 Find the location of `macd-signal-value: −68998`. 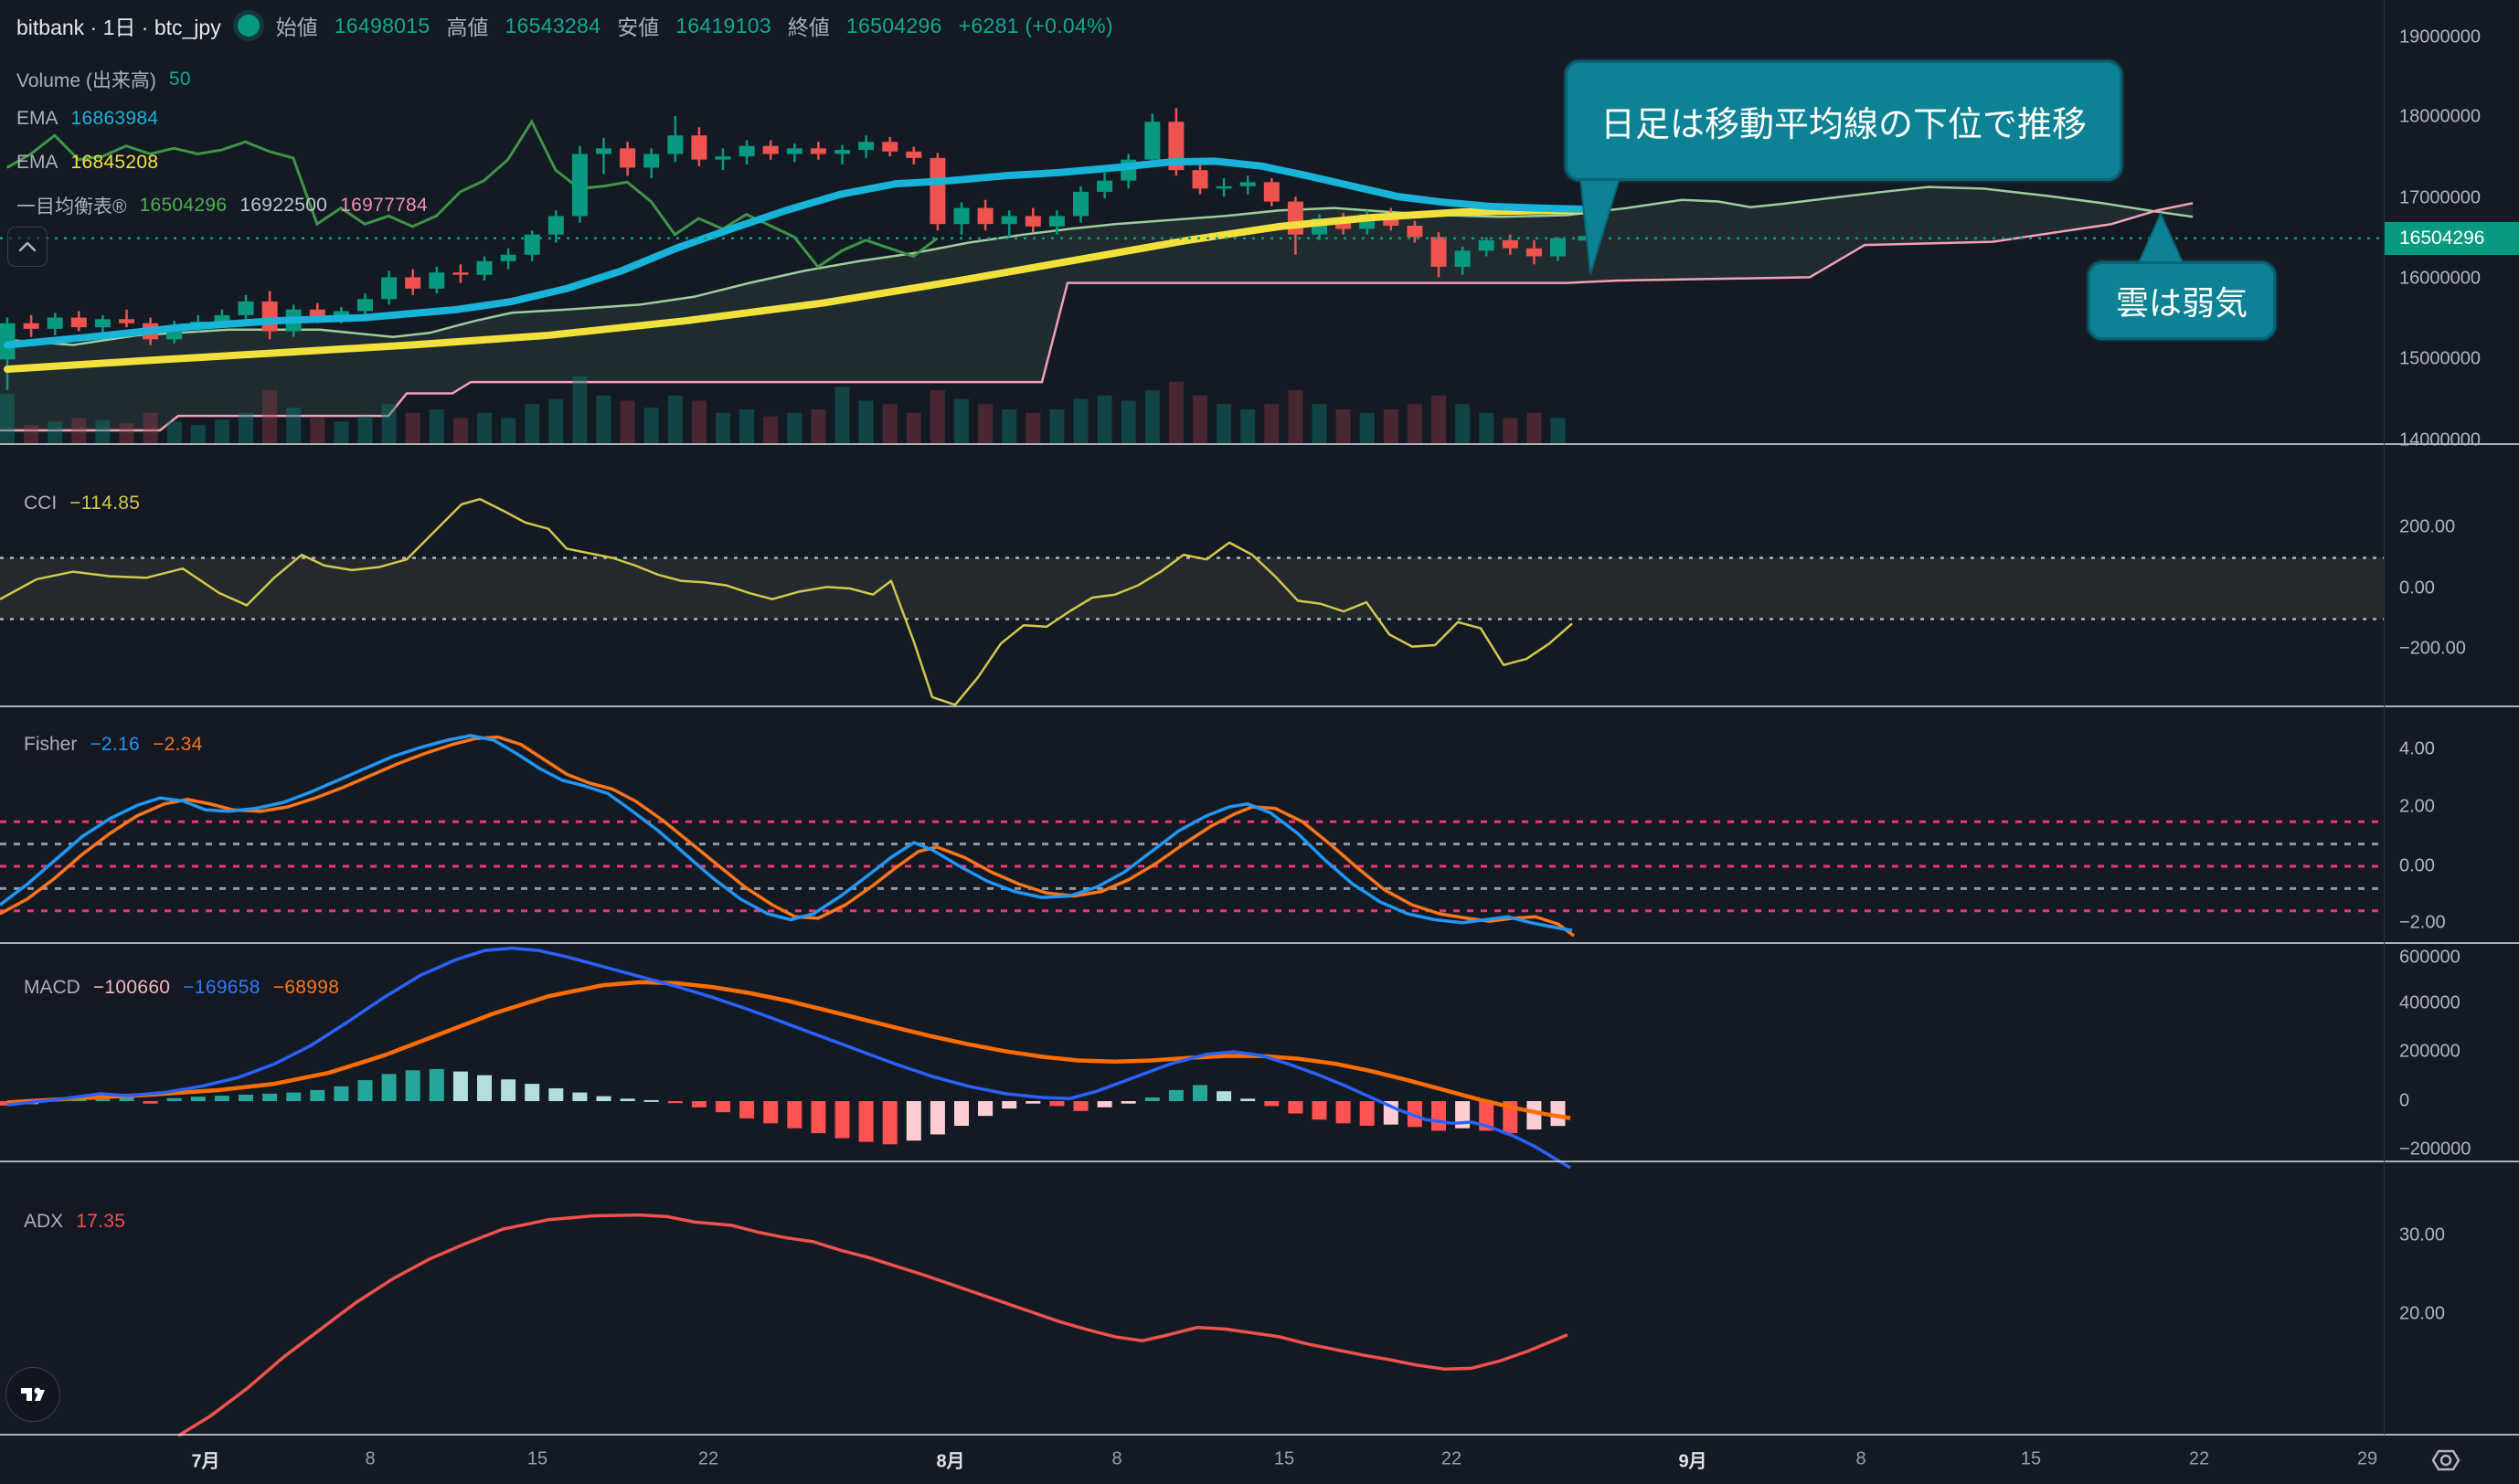

macd-signal-value: −68998 is located at coordinates (306, 987).